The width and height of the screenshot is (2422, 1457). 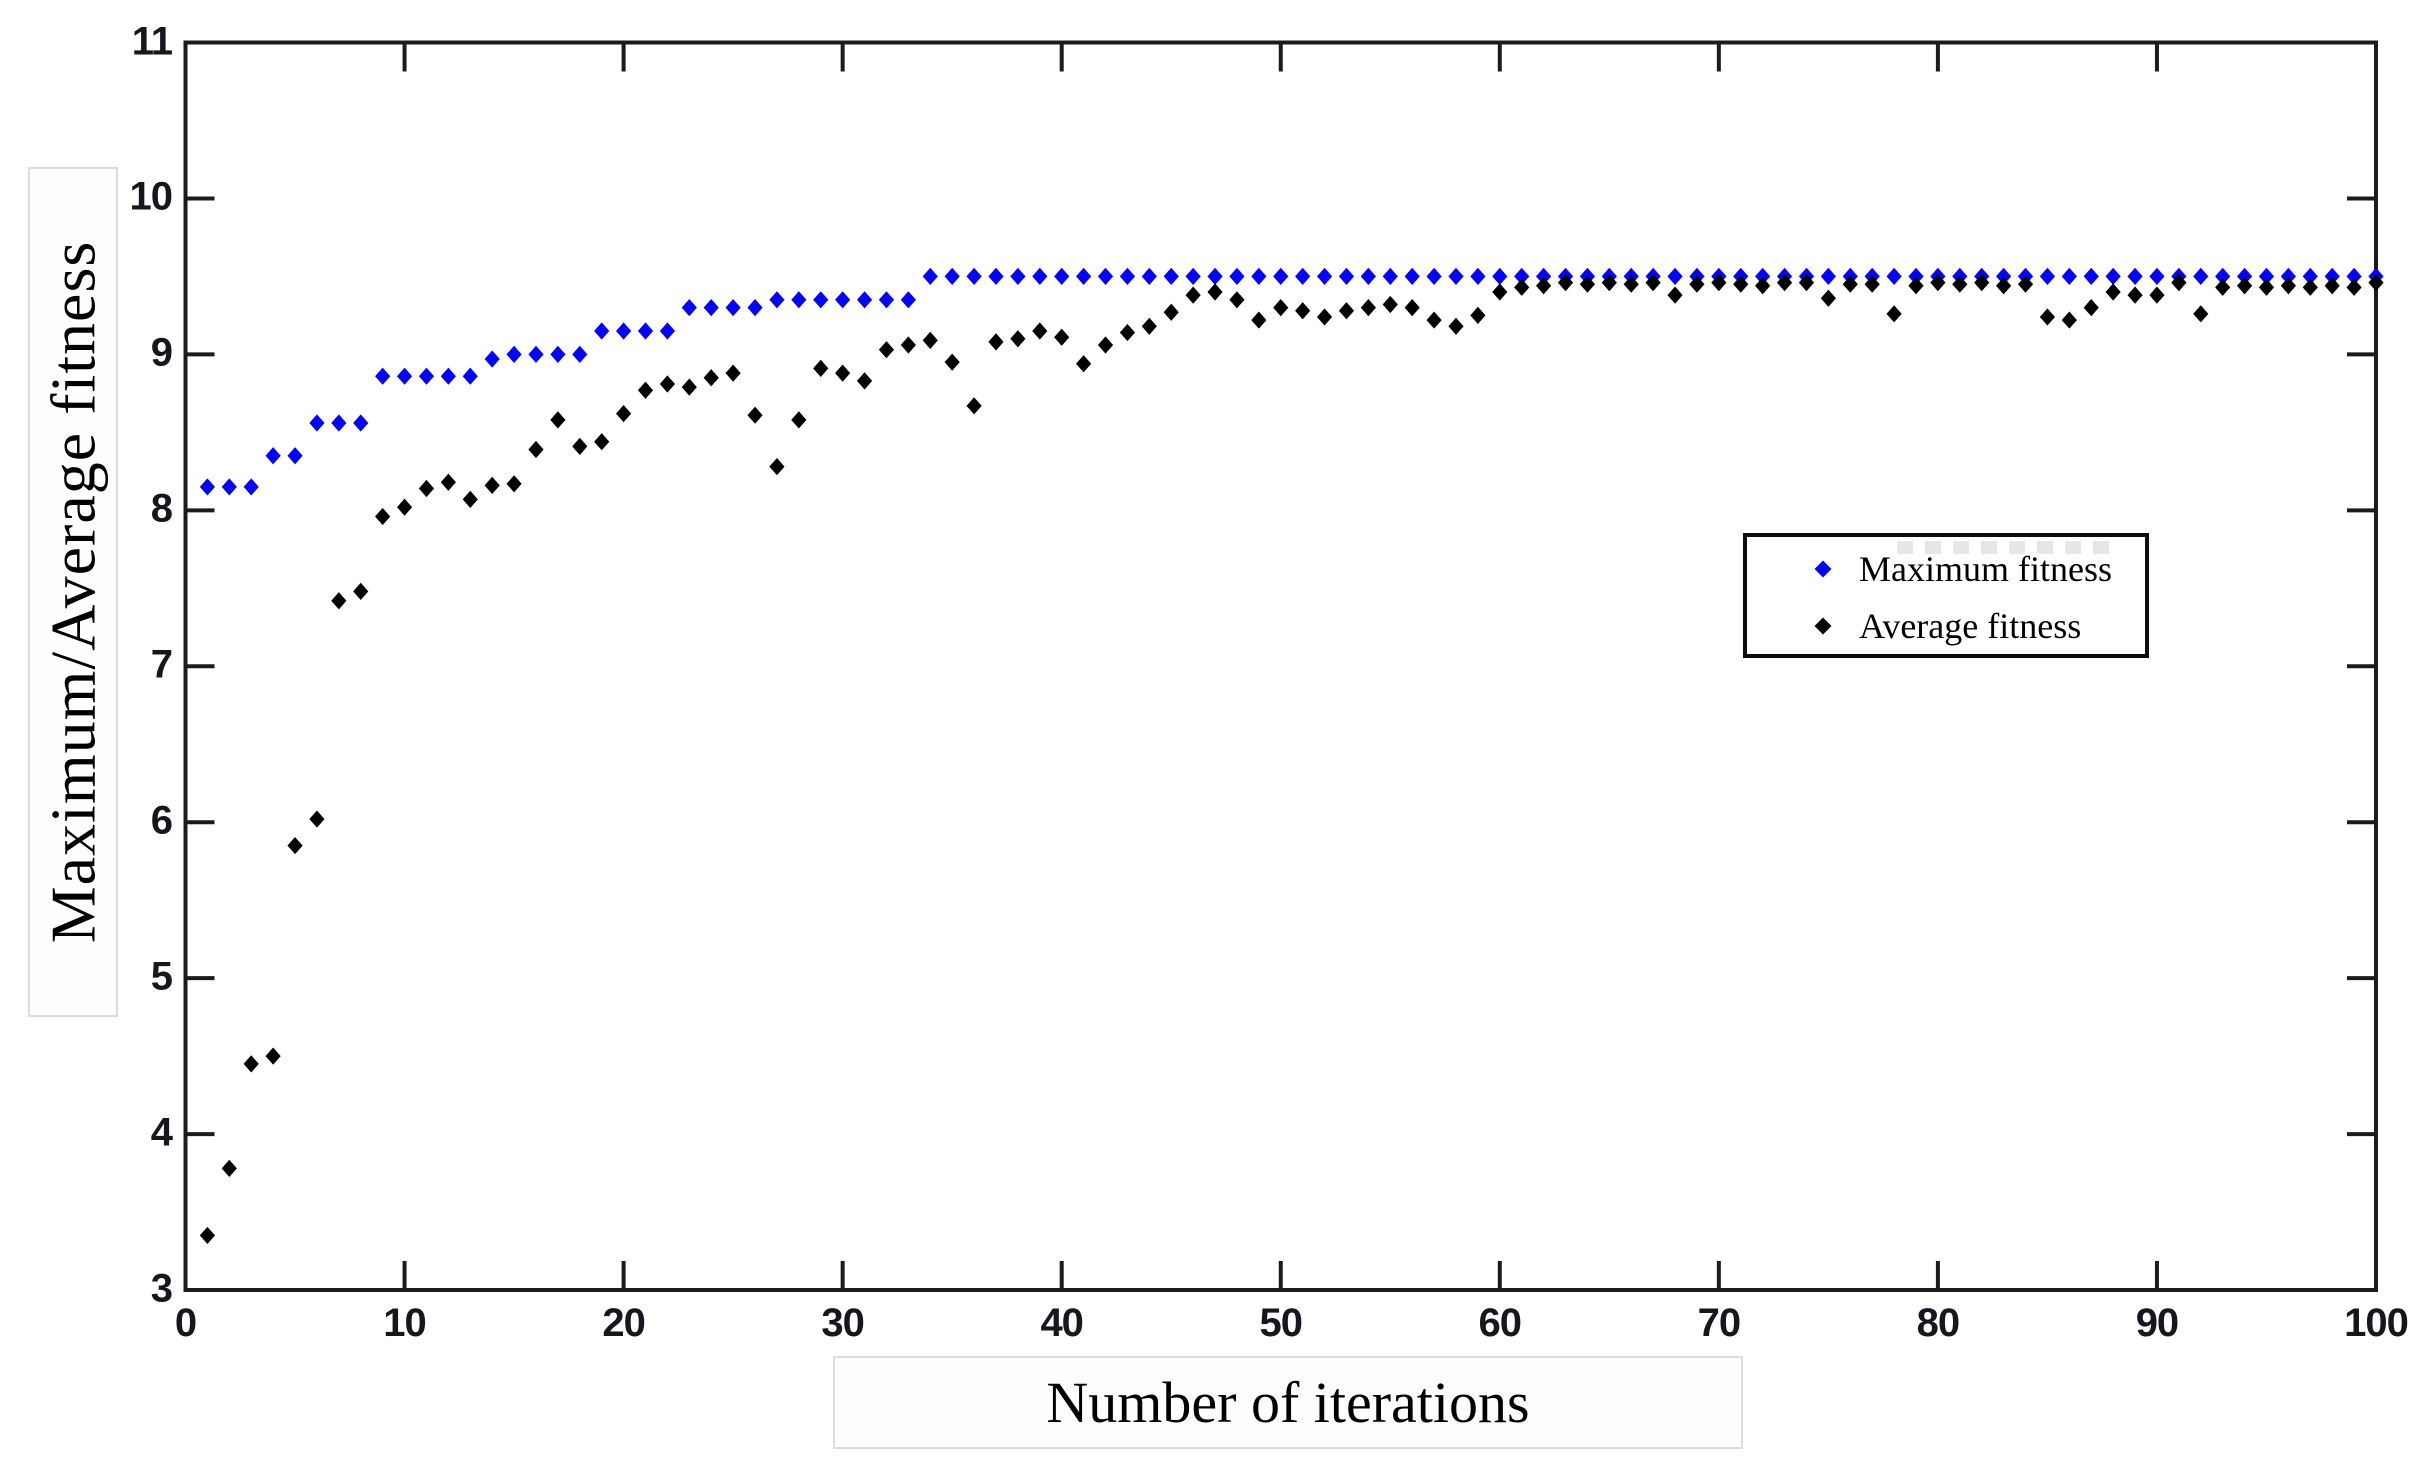 What do you see at coordinates (161, 352) in the screenshot?
I see `y-tick-label: 9` at bounding box center [161, 352].